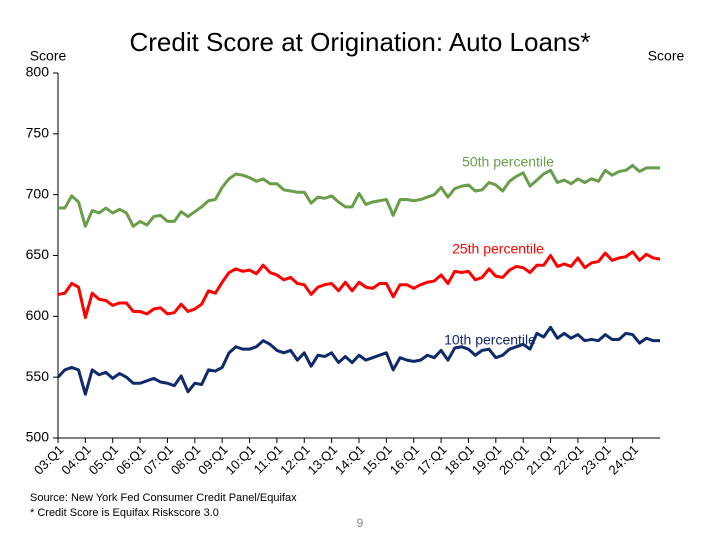 This screenshot has height=540, width=720. What do you see at coordinates (514, 460) in the screenshot?
I see `x-tick-label: 20:Q1` at bounding box center [514, 460].